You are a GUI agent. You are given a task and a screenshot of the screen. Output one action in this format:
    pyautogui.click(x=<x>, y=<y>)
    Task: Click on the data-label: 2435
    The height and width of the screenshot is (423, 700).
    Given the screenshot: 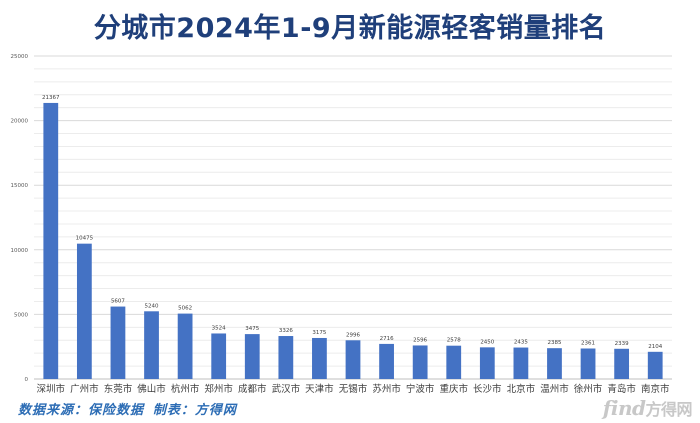 What is the action you would take?
    pyautogui.click(x=521, y=343)
    